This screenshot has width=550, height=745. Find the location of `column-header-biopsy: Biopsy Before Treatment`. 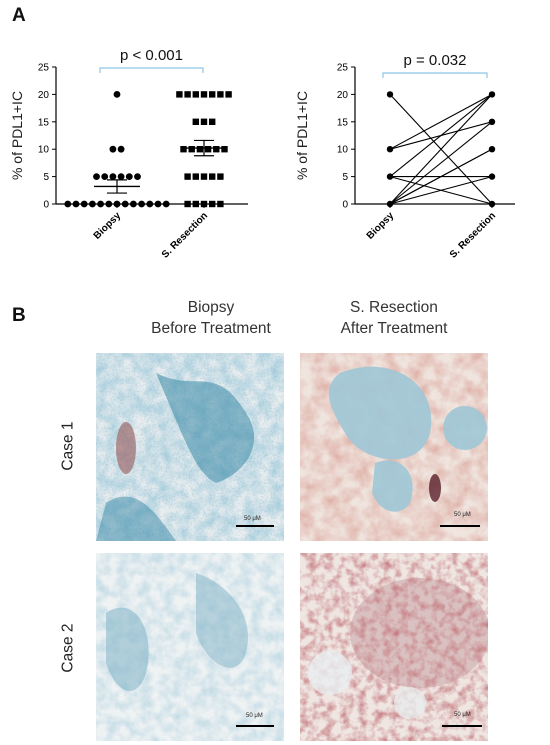

column-header-biopsy: Biopsy Before Treatment is located at coordinates (211, 318).